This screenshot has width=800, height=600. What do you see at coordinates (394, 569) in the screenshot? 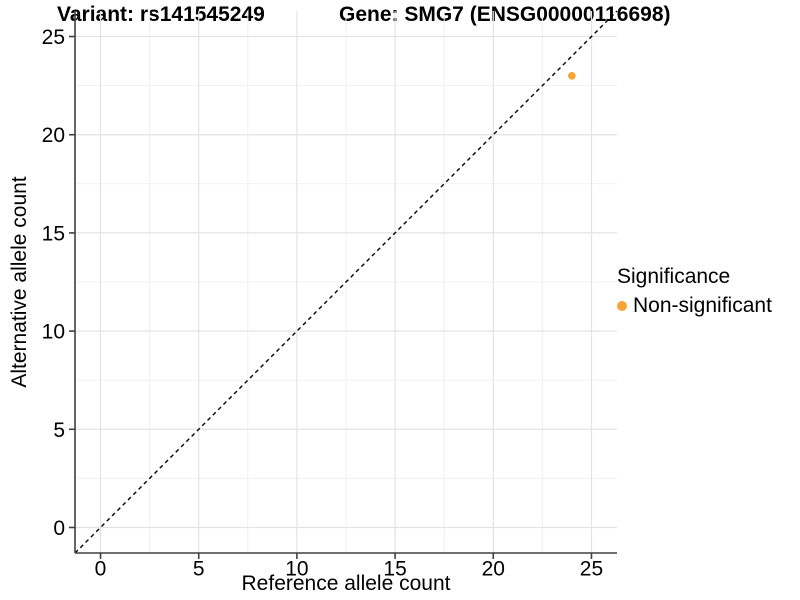
I see `x-tick-label: 15` at bounding box center [394, 569].